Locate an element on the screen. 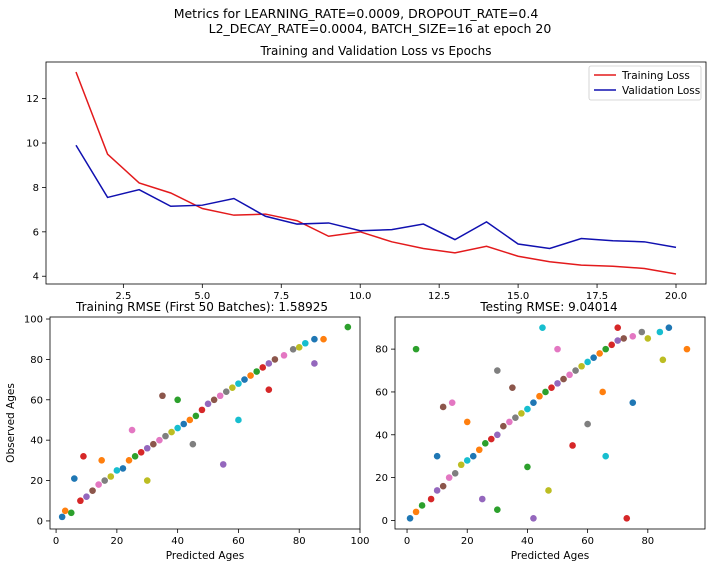  loss-legend: Training Loss Validation Loss is located at coordinates (645, 83).